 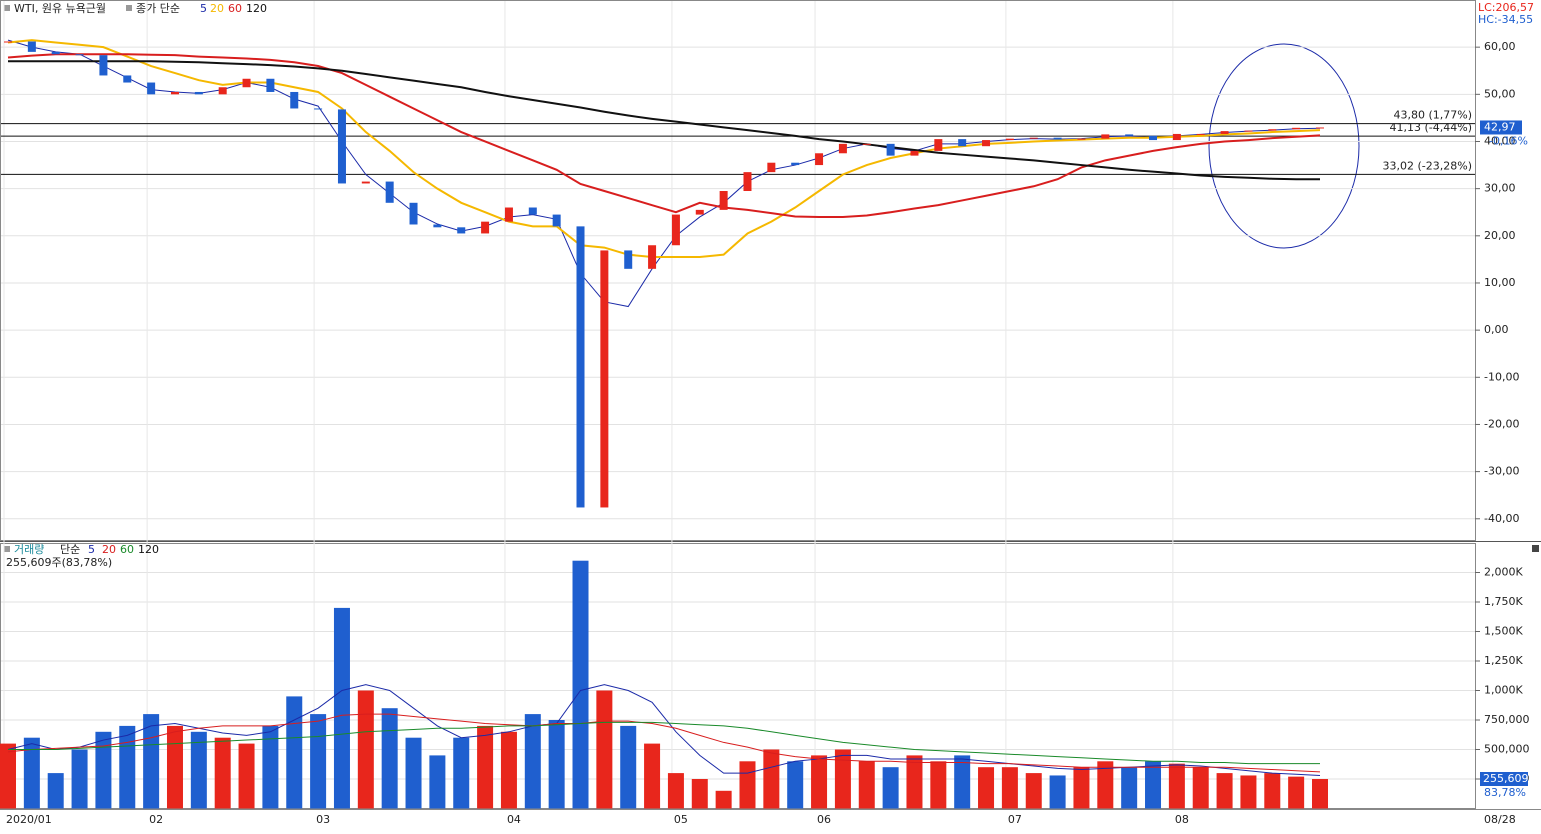 I want to click on panel-button, so click(x=1535, y=548).